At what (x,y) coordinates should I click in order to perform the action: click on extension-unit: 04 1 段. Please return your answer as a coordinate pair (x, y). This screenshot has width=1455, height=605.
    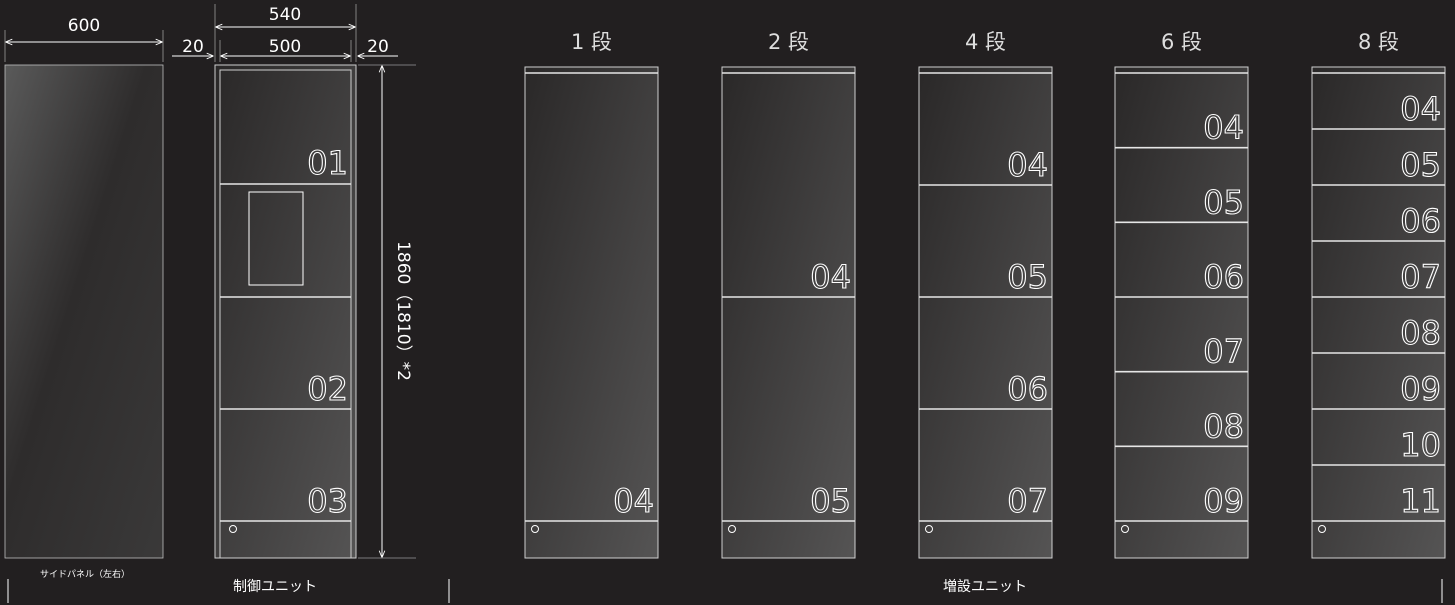
    Looking at the image, I should click on (591, 294).